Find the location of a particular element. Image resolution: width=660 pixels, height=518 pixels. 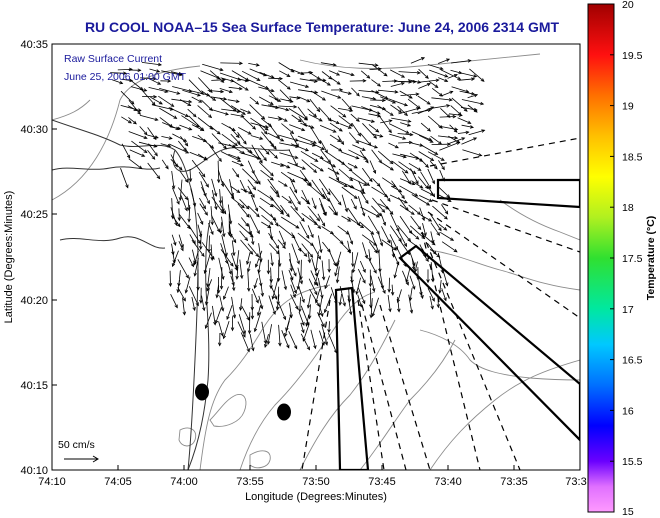

coverage-box is located at coordinates (508, 193).